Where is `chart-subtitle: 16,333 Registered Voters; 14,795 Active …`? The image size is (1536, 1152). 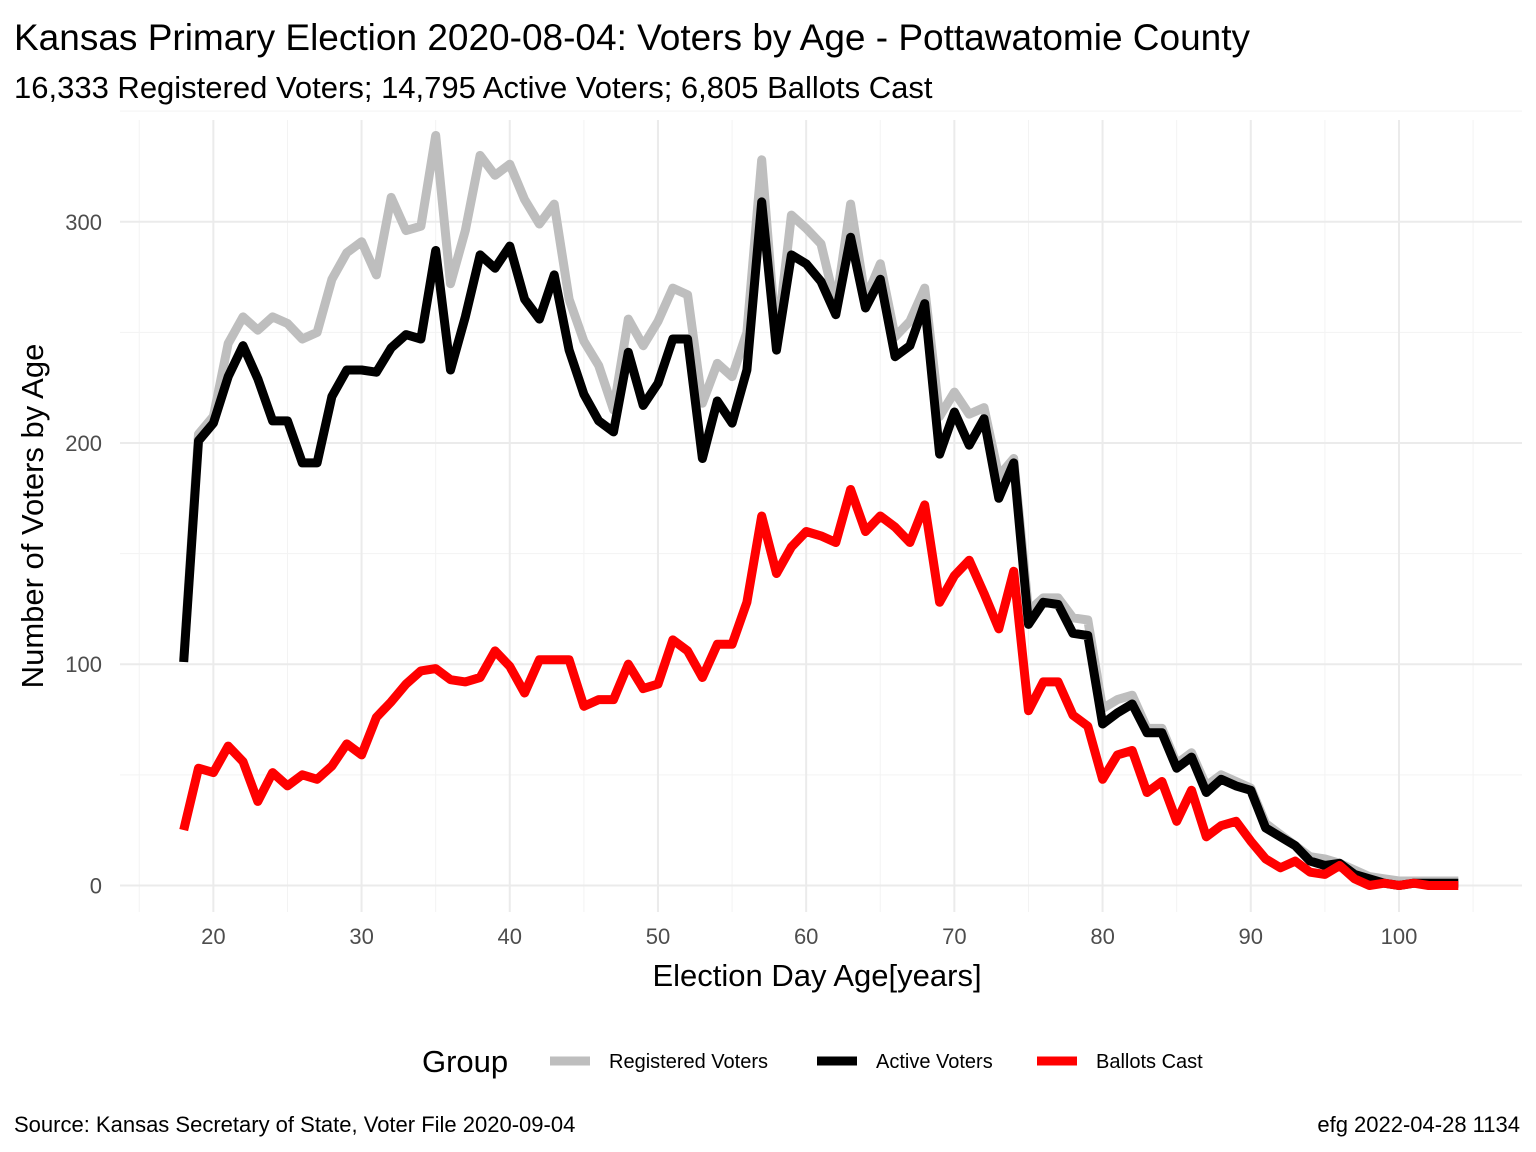 chart-subtitle: 16,333 Registered Voters; 14,795 Active … is located at coordinates (473, 87).